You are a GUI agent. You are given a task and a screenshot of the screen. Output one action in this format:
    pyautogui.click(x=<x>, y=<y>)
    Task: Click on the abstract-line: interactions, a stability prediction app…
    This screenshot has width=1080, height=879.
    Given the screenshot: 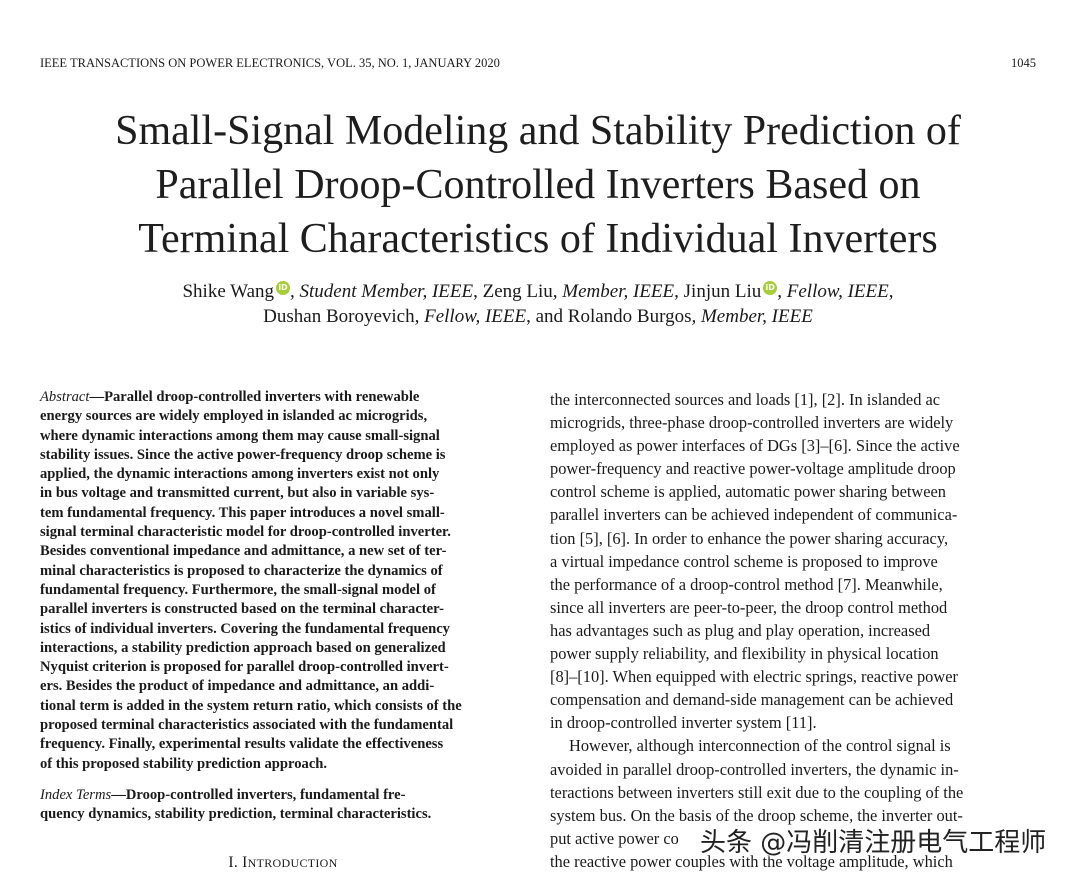 What is the action you would take?
    pyautogui.click(x=243, y=647)
    